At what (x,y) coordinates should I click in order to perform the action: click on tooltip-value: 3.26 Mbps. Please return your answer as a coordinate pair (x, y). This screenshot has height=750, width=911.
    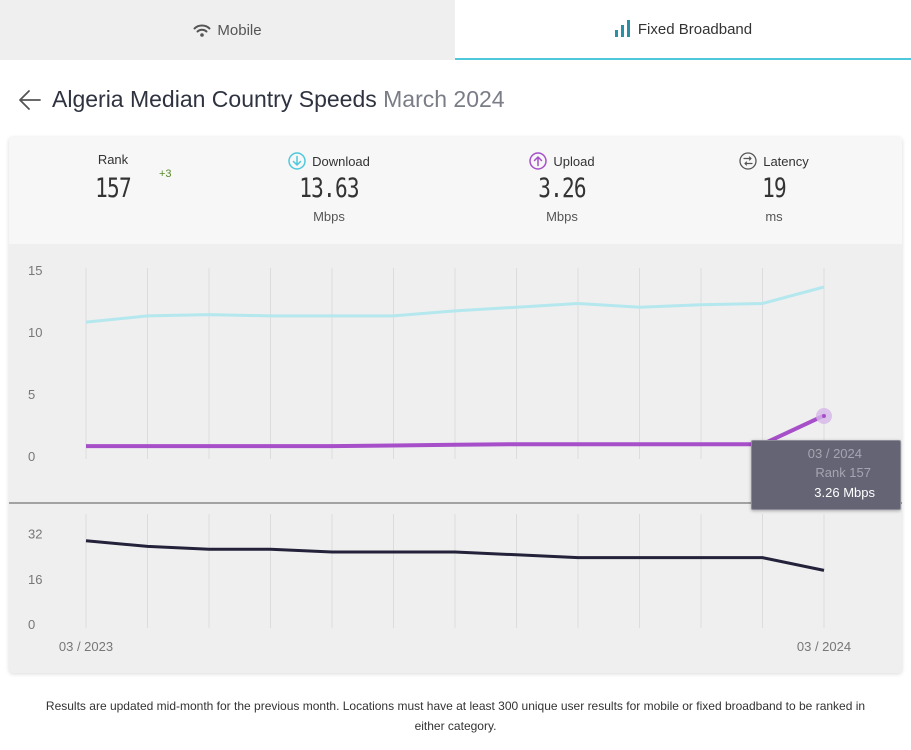
    Looking at the image, I should click on (844, 492).